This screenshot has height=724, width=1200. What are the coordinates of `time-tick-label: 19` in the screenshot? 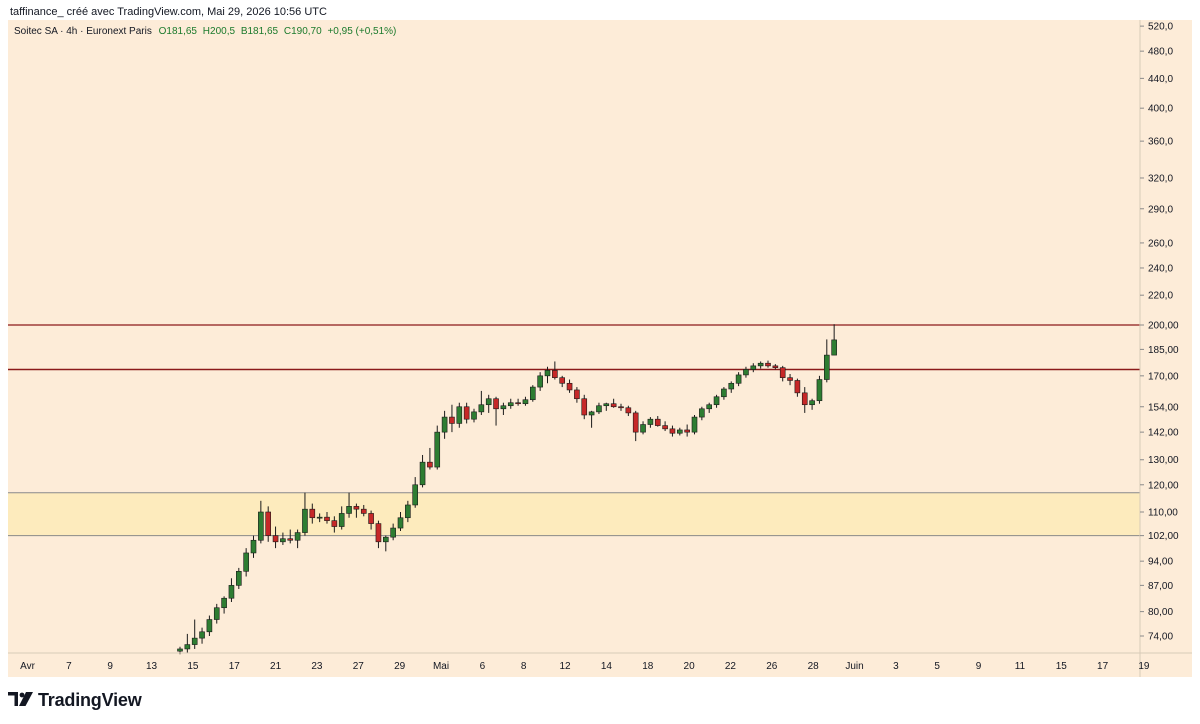 It's located at (1144, 666).